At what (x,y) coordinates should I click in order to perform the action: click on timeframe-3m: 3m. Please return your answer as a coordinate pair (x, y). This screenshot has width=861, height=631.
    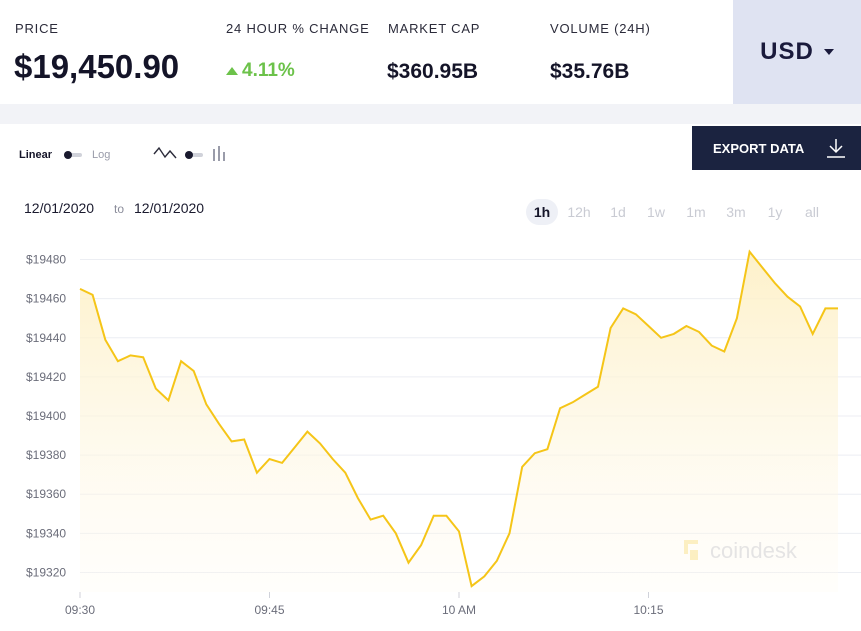
    Looking at the image, I should click on (736, 212).